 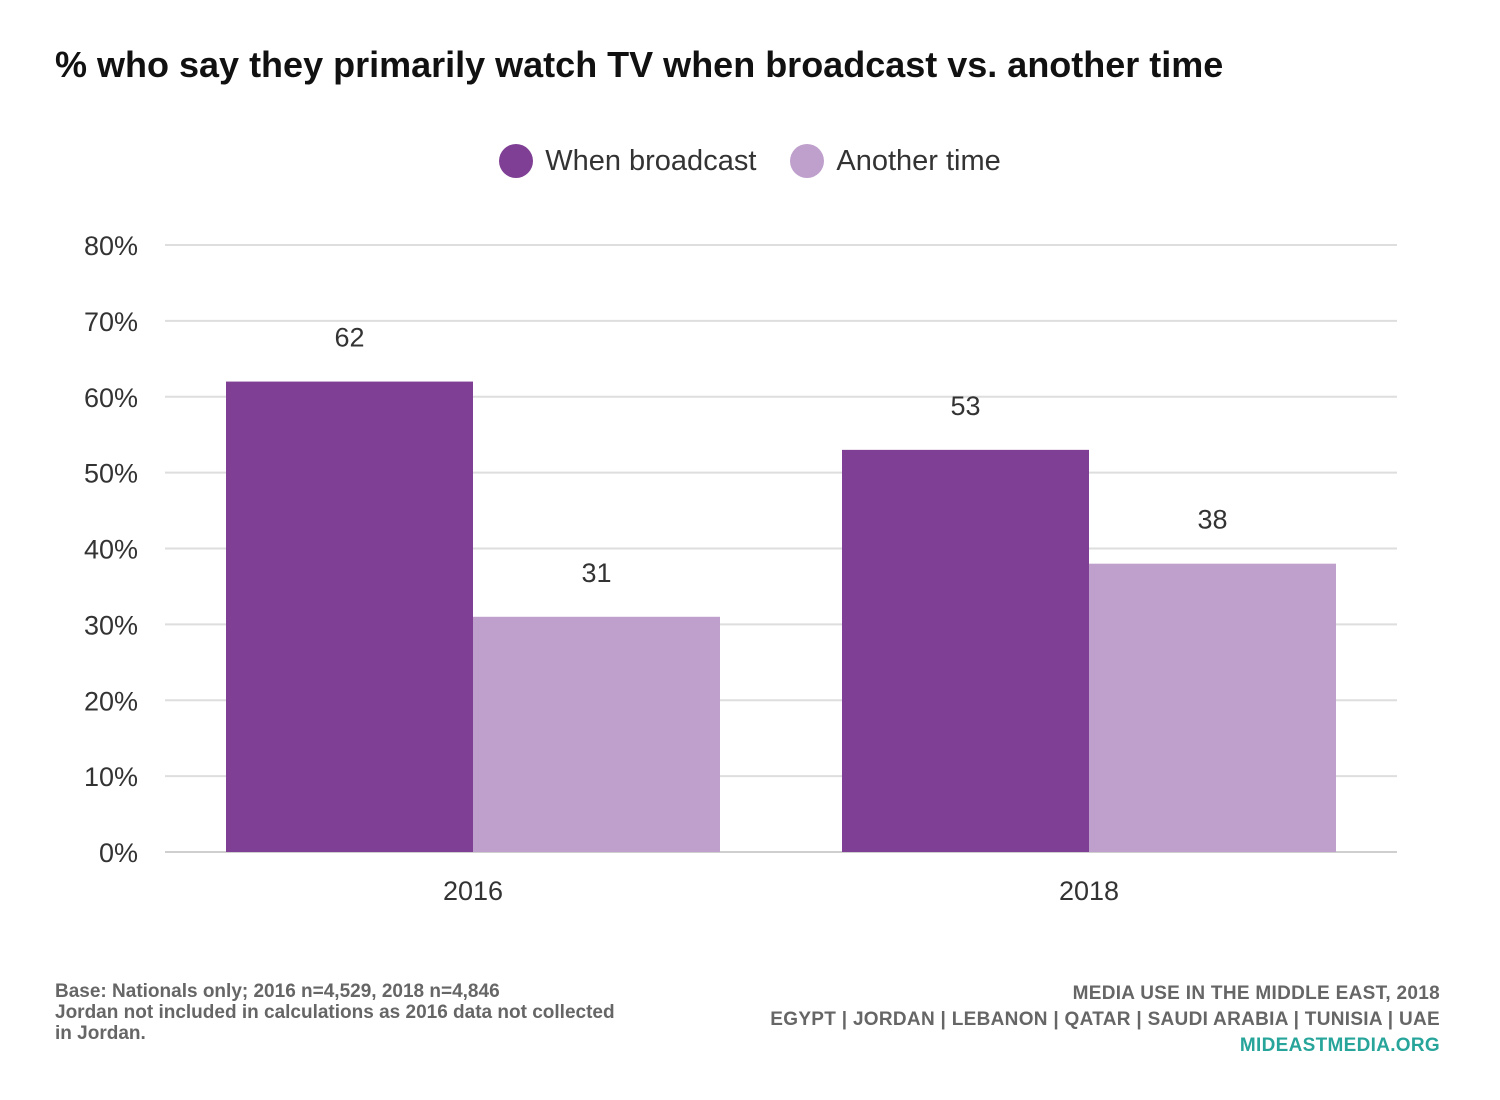 I want to click on x-tick-label-2016: 2016, so click(x=473, y=891).